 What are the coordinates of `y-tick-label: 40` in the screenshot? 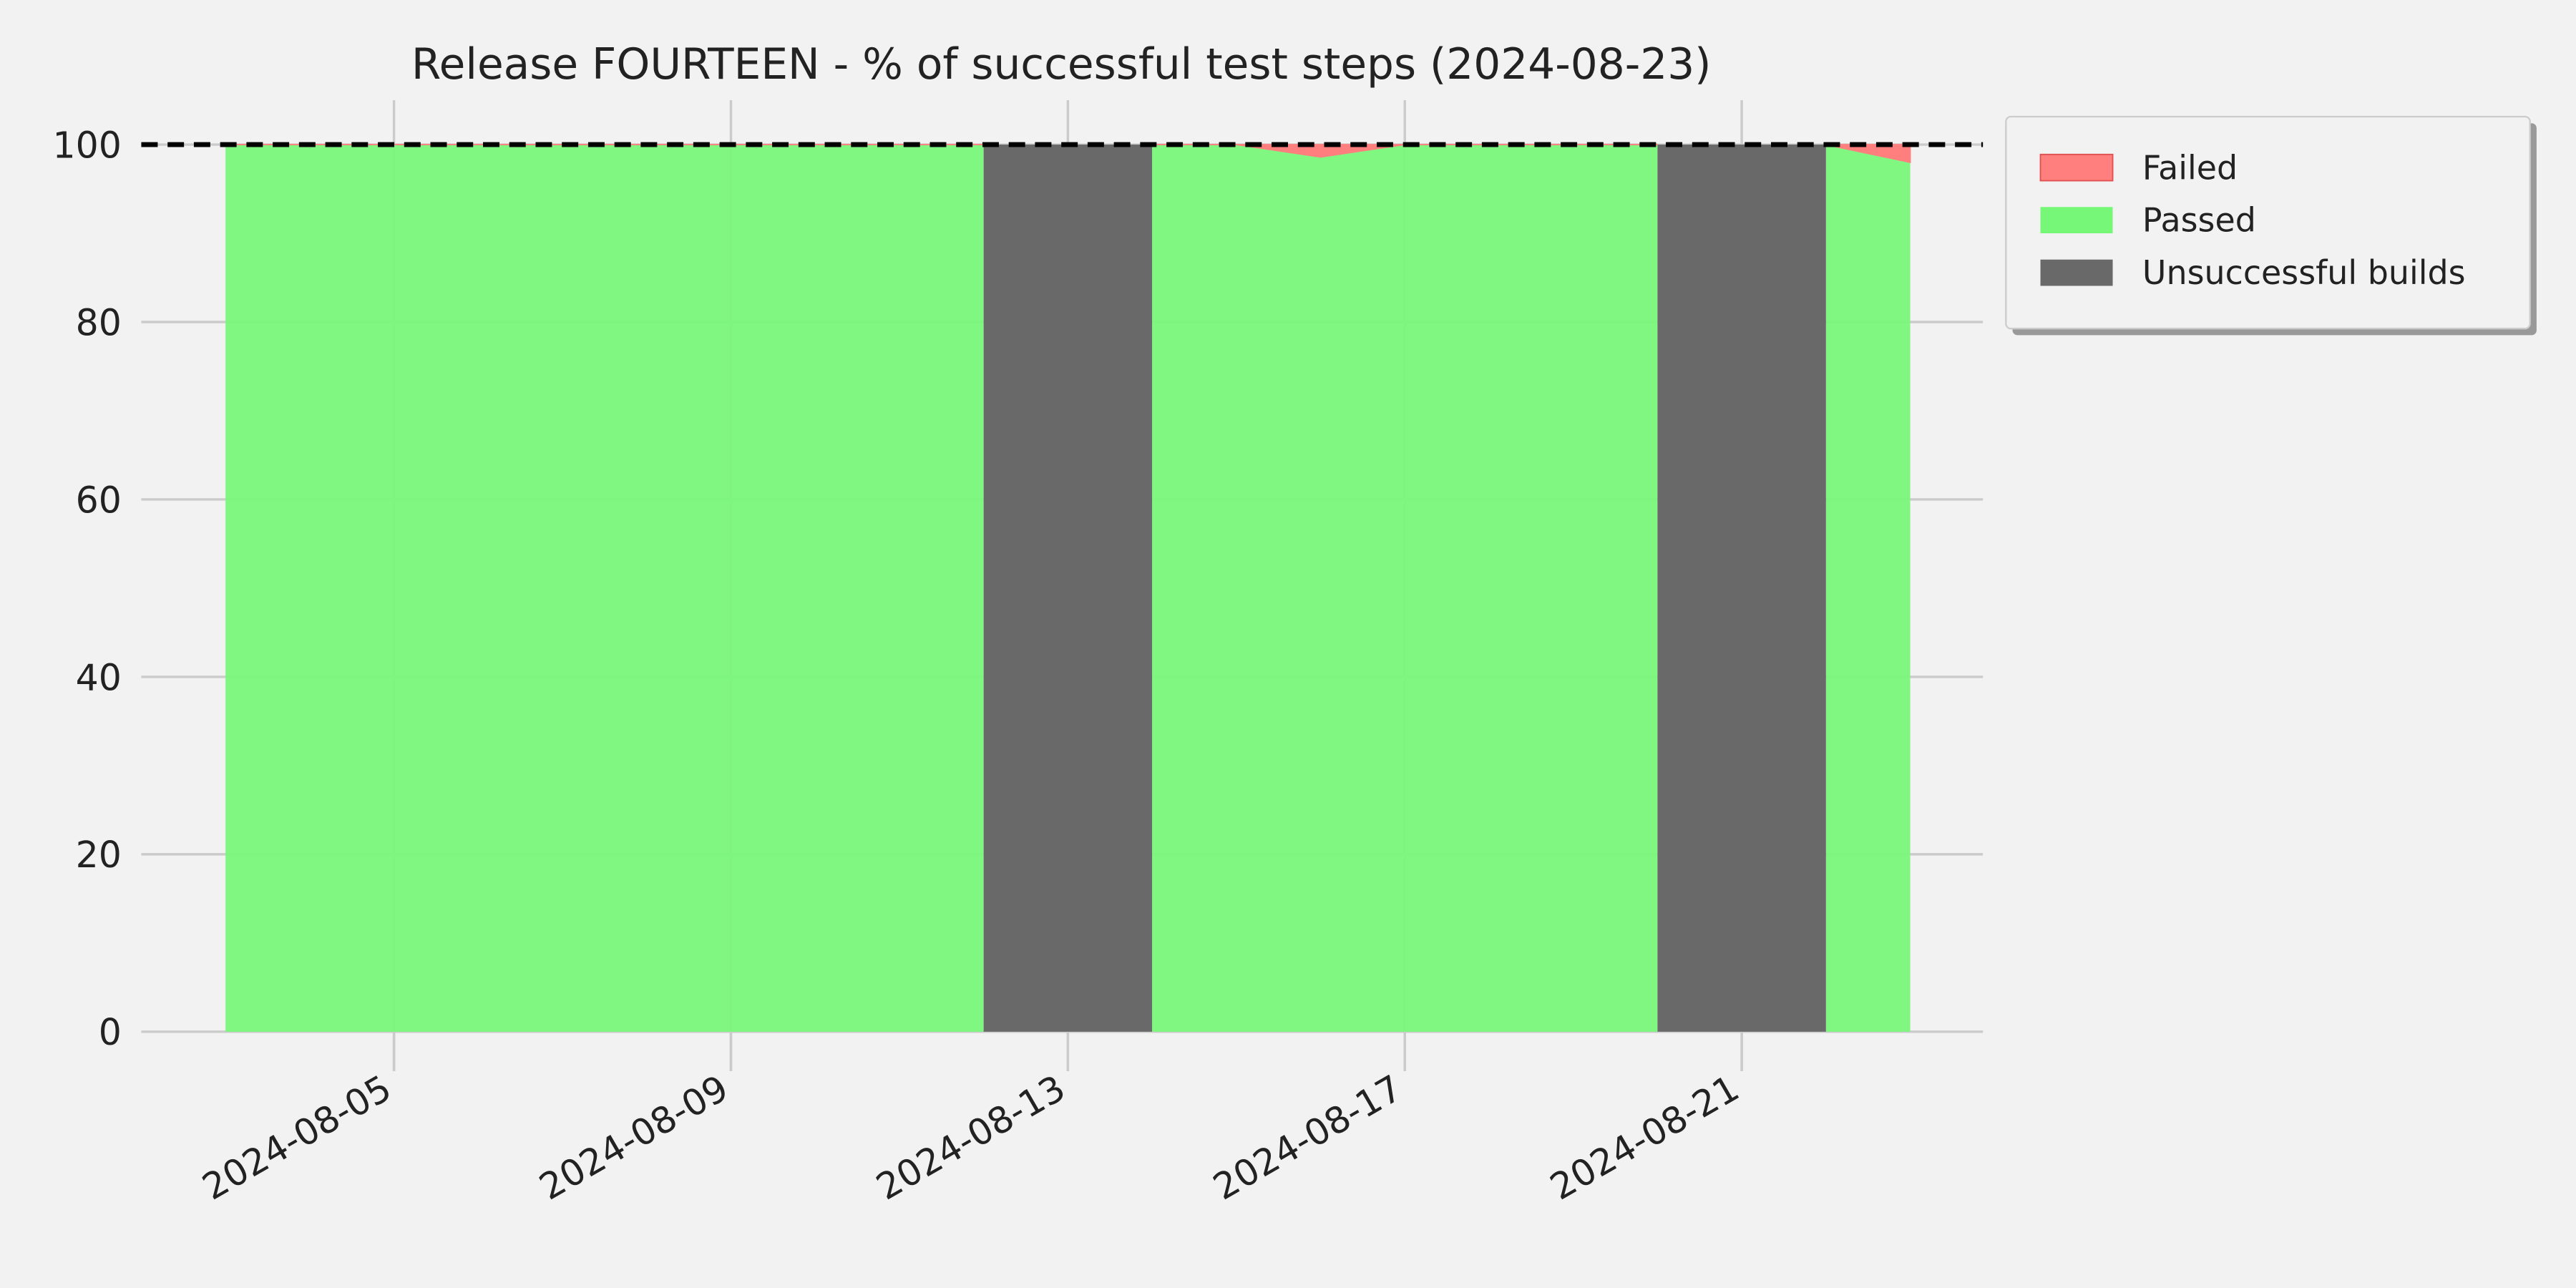 It's located at (99, 677).